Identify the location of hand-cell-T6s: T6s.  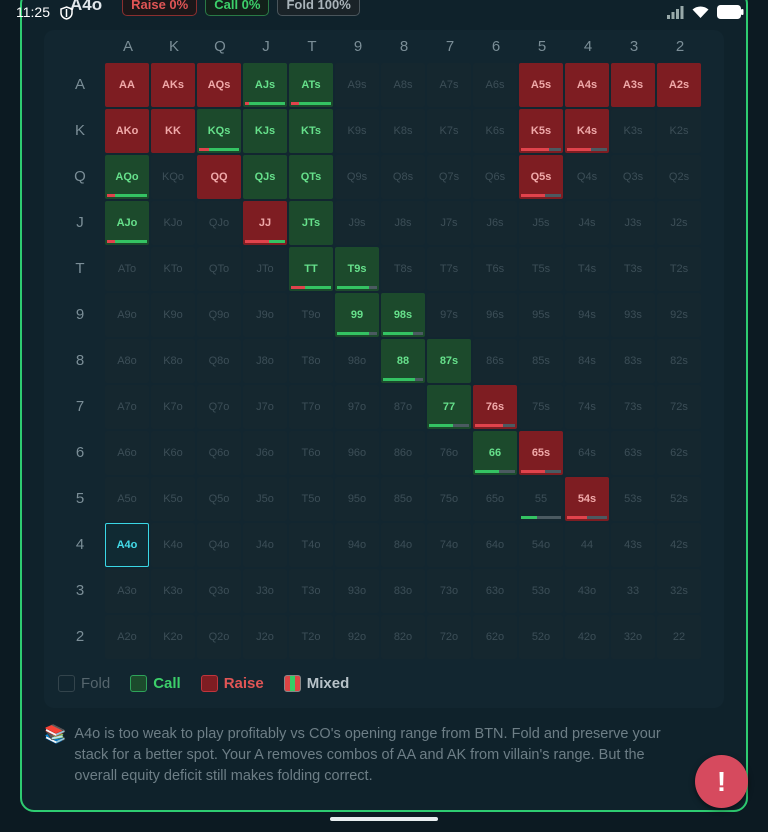
(495, 269).